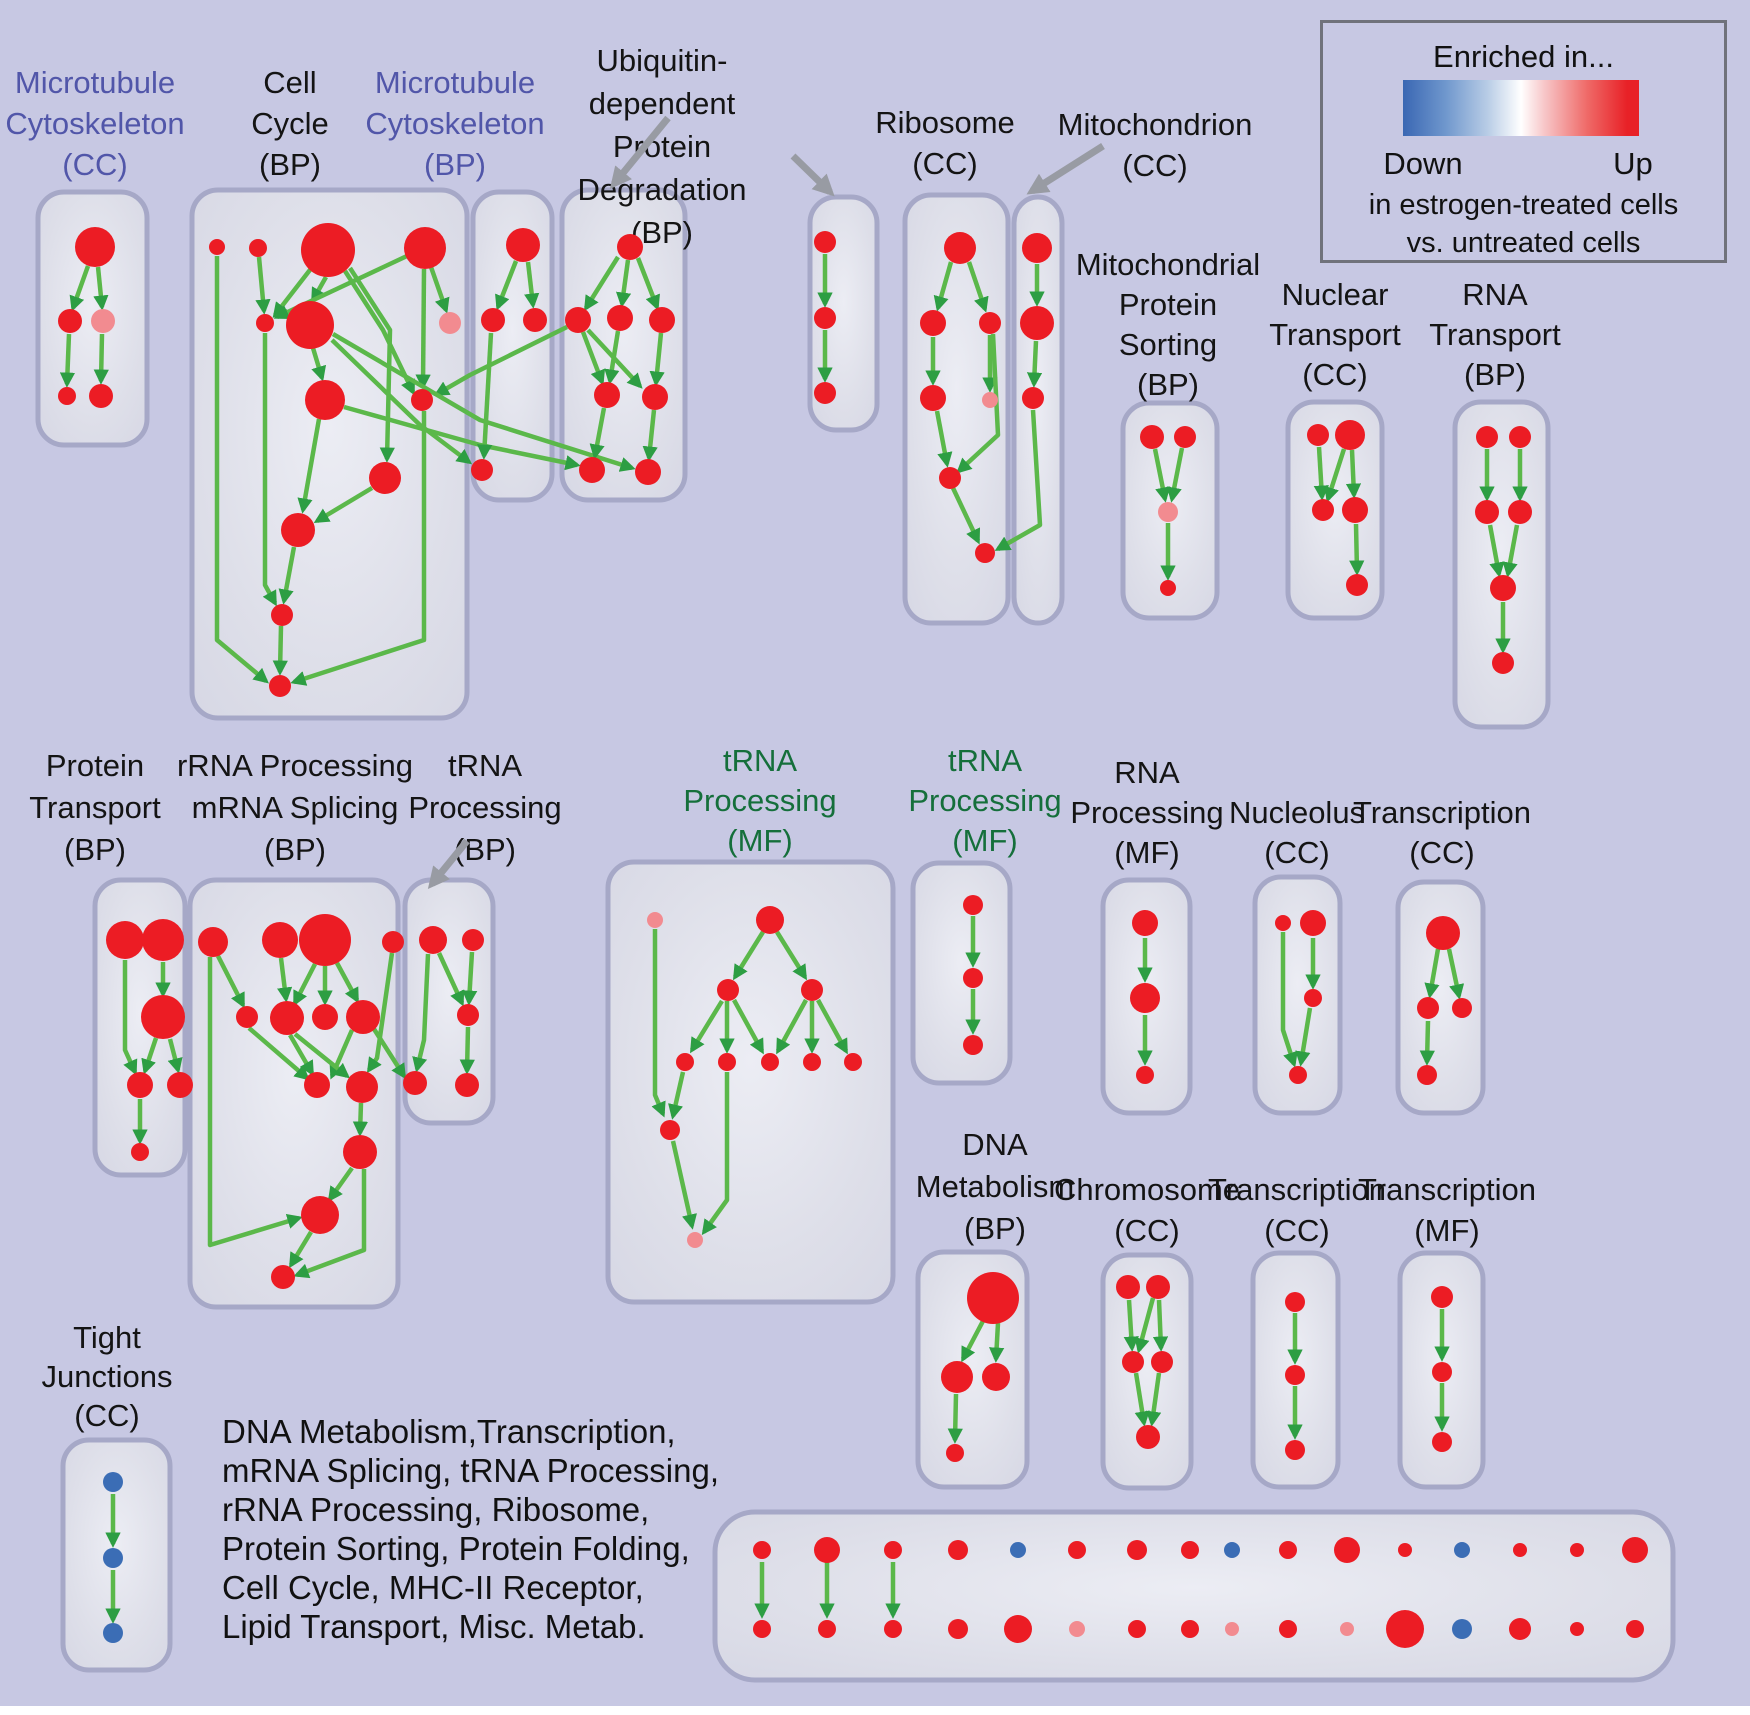  I want to click on edge-mitochondrion, so click(1034, 364).